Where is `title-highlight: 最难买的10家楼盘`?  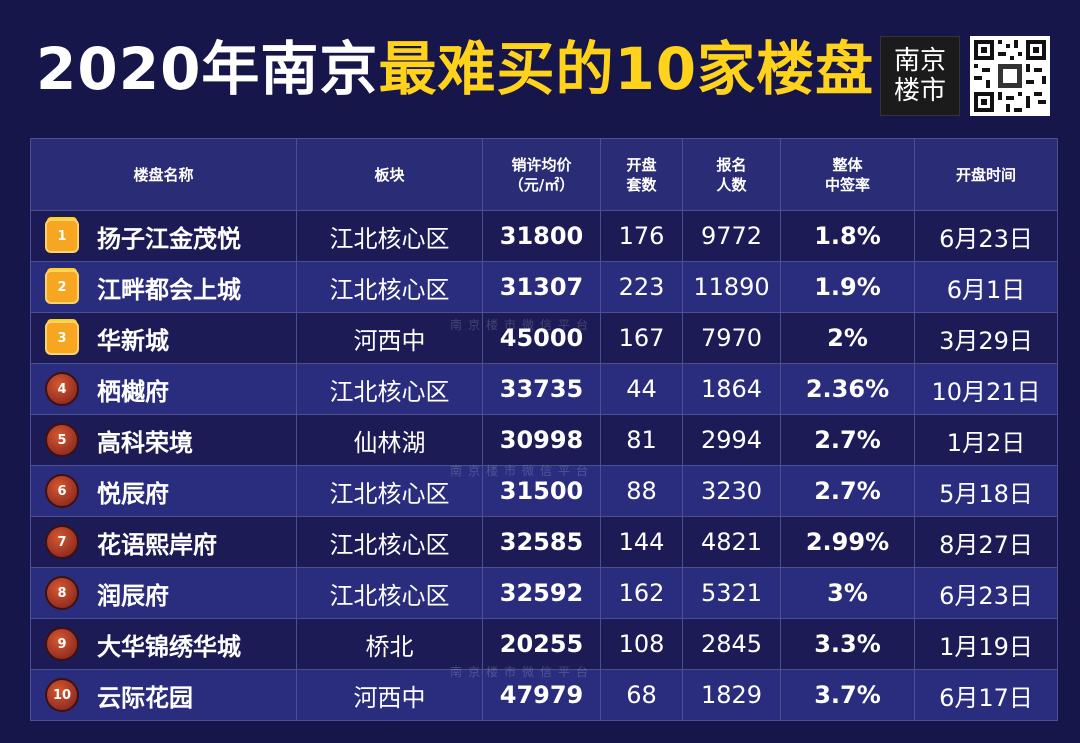 title-highlight: 最难买的10家楼盘 is located at coordinates (626, 69).